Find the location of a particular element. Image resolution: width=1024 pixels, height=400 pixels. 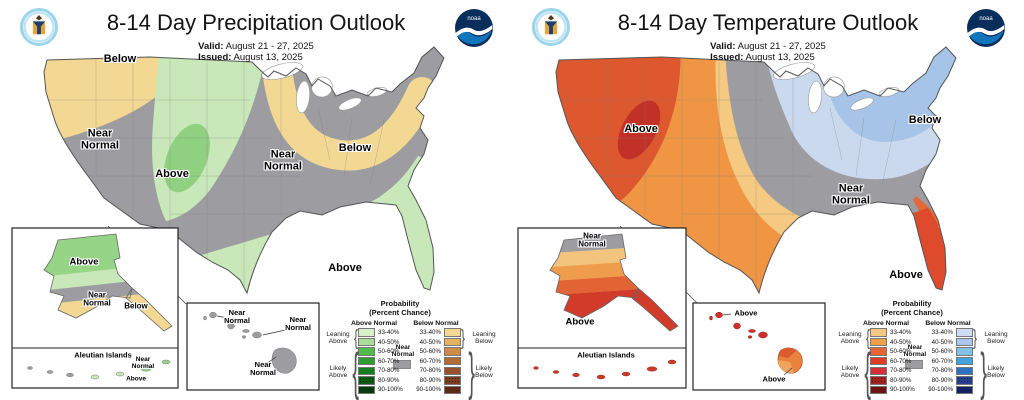

hawaii-label-big-island: Above is located at coordinates (774, 379).